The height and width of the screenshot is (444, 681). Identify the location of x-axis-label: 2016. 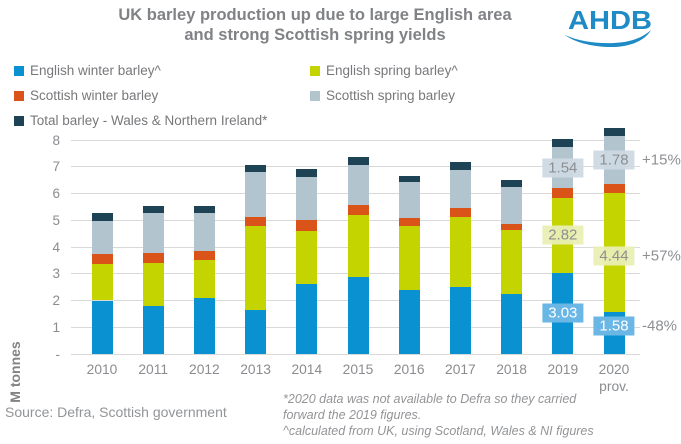
(409, 369).